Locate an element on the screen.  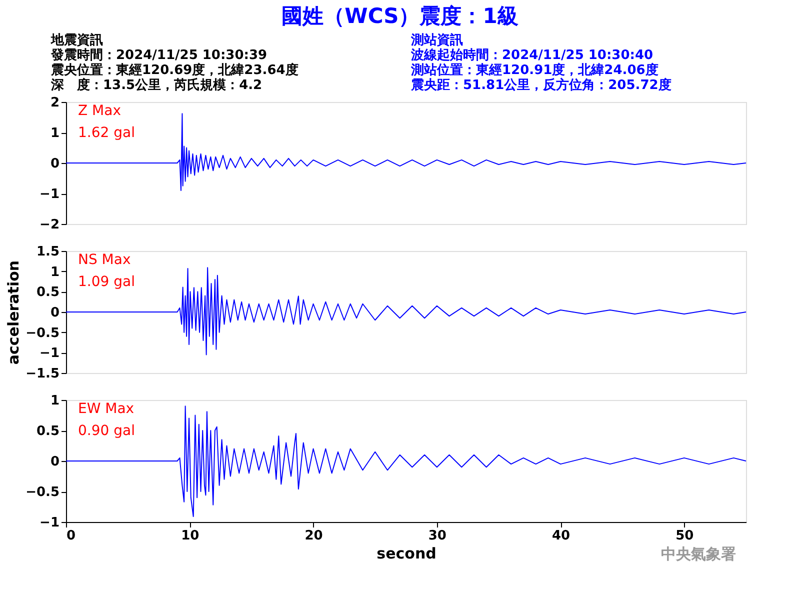
text: 地震資訊 is located at coordinates (76, 40).